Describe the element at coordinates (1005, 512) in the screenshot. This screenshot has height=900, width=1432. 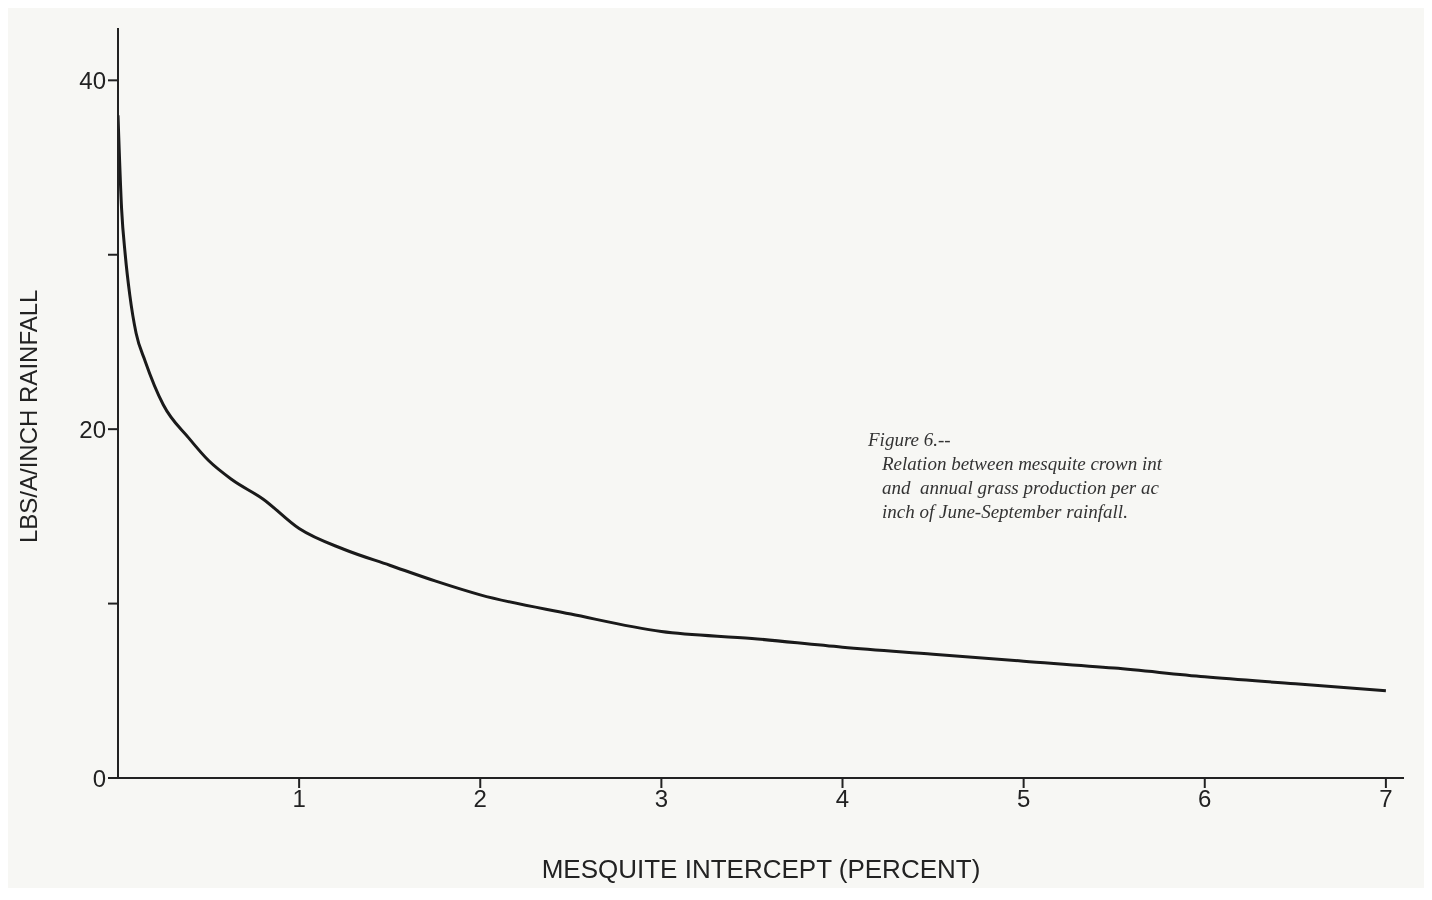
I see `annotation: inch of June-September rainfall.` at that location.